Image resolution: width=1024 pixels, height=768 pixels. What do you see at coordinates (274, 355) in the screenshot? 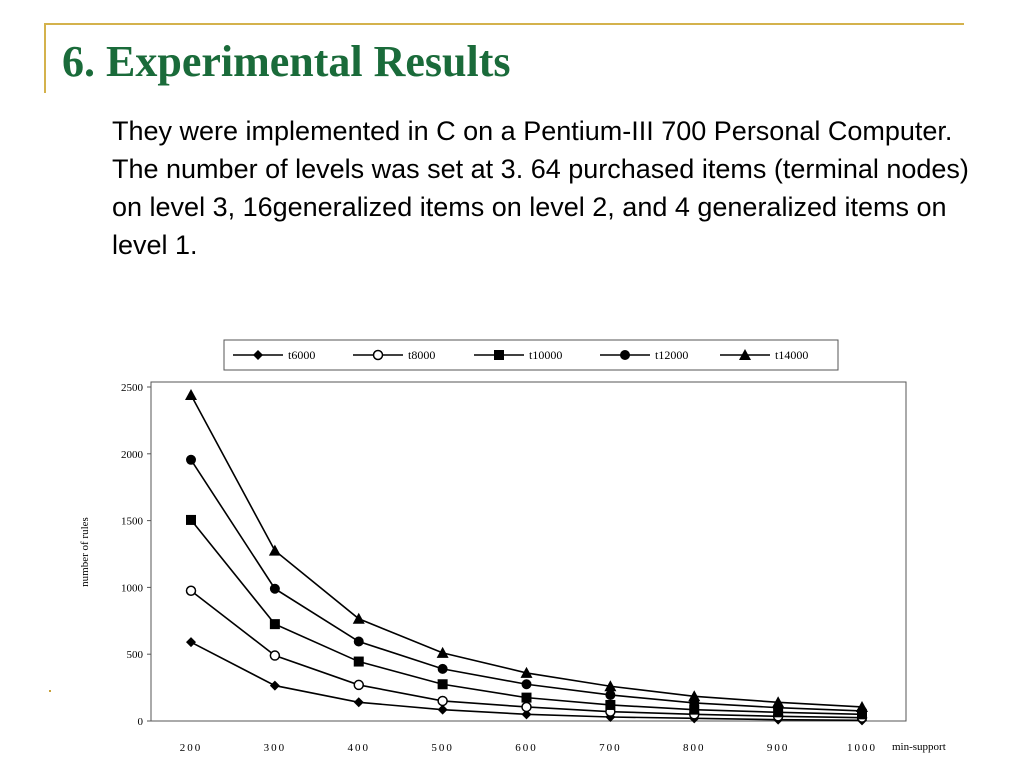
I see `legend-item-t6000: t6000` at bounding box center [274, 355].